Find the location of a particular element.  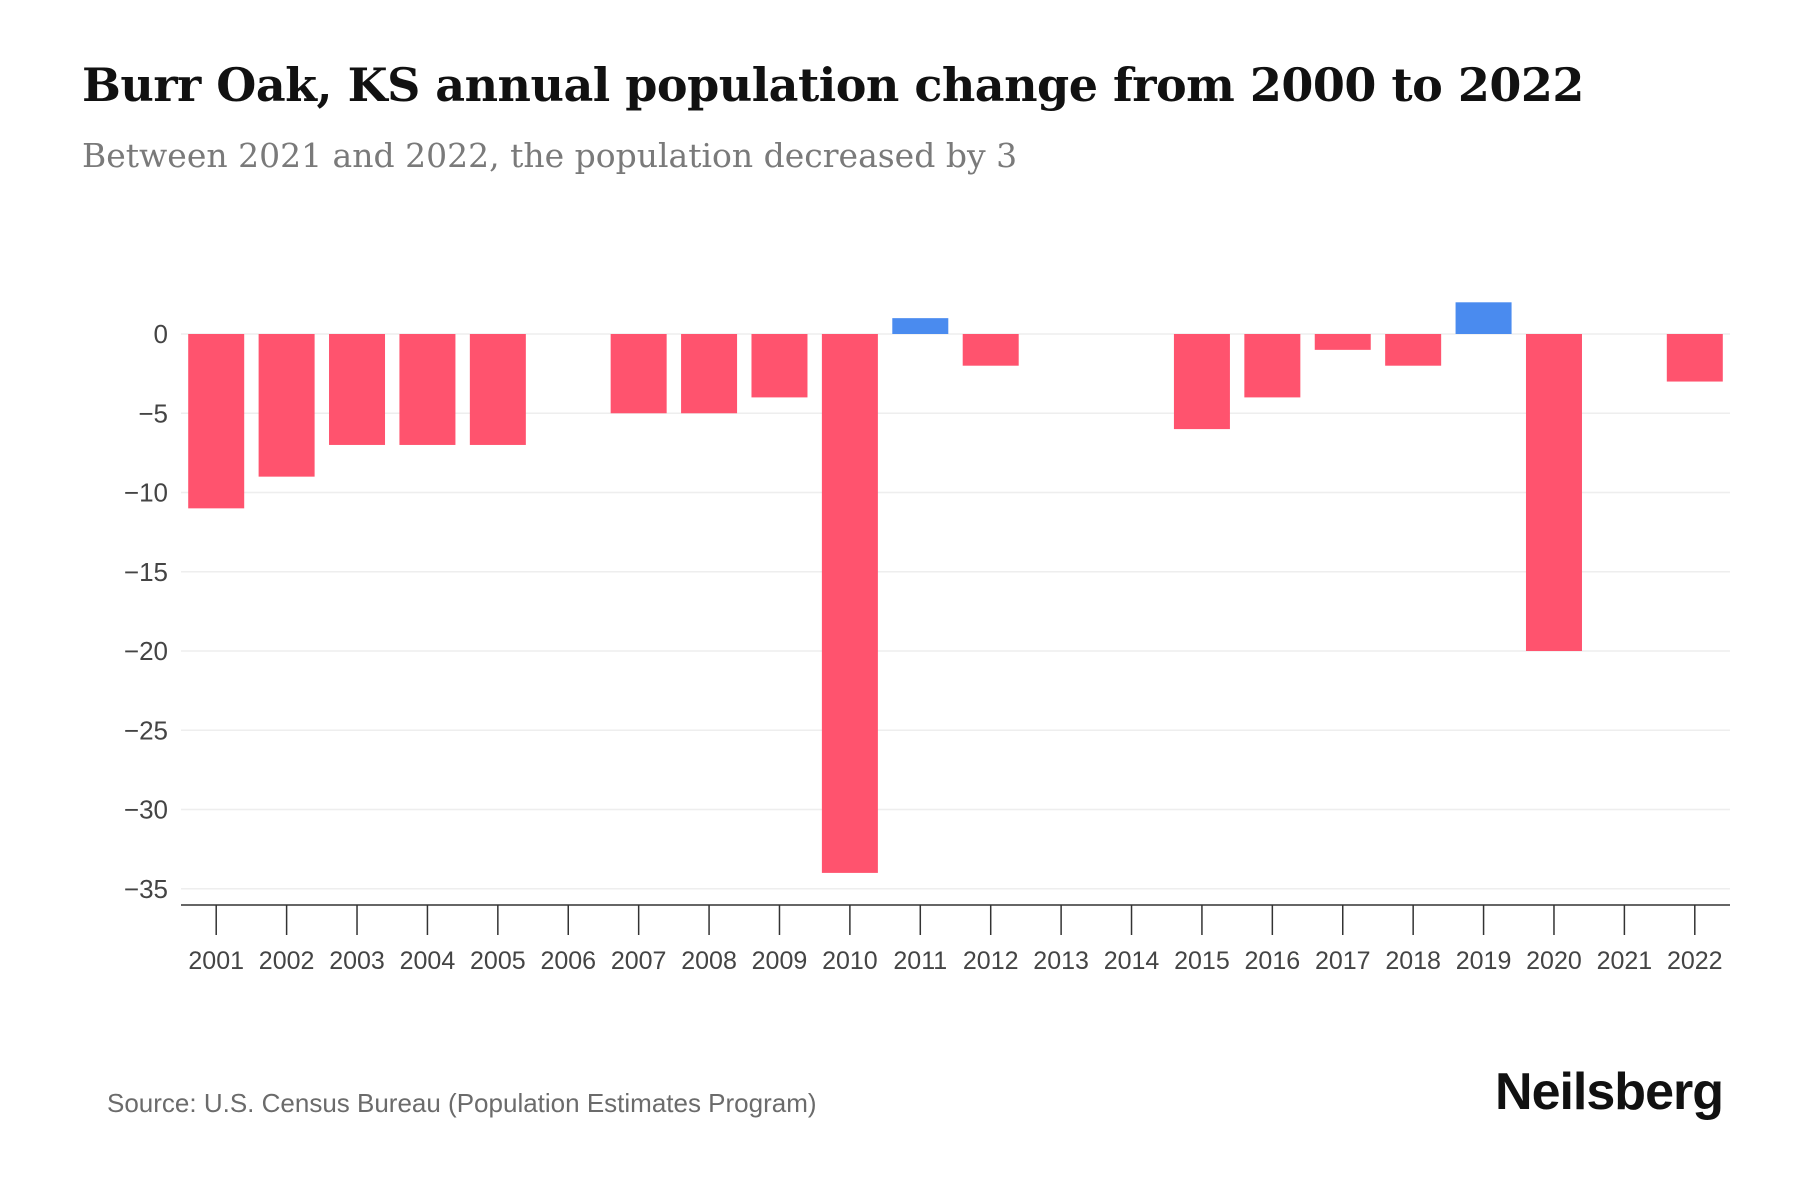

x-tick-label: 2008 is located at coordinates (709, 961).